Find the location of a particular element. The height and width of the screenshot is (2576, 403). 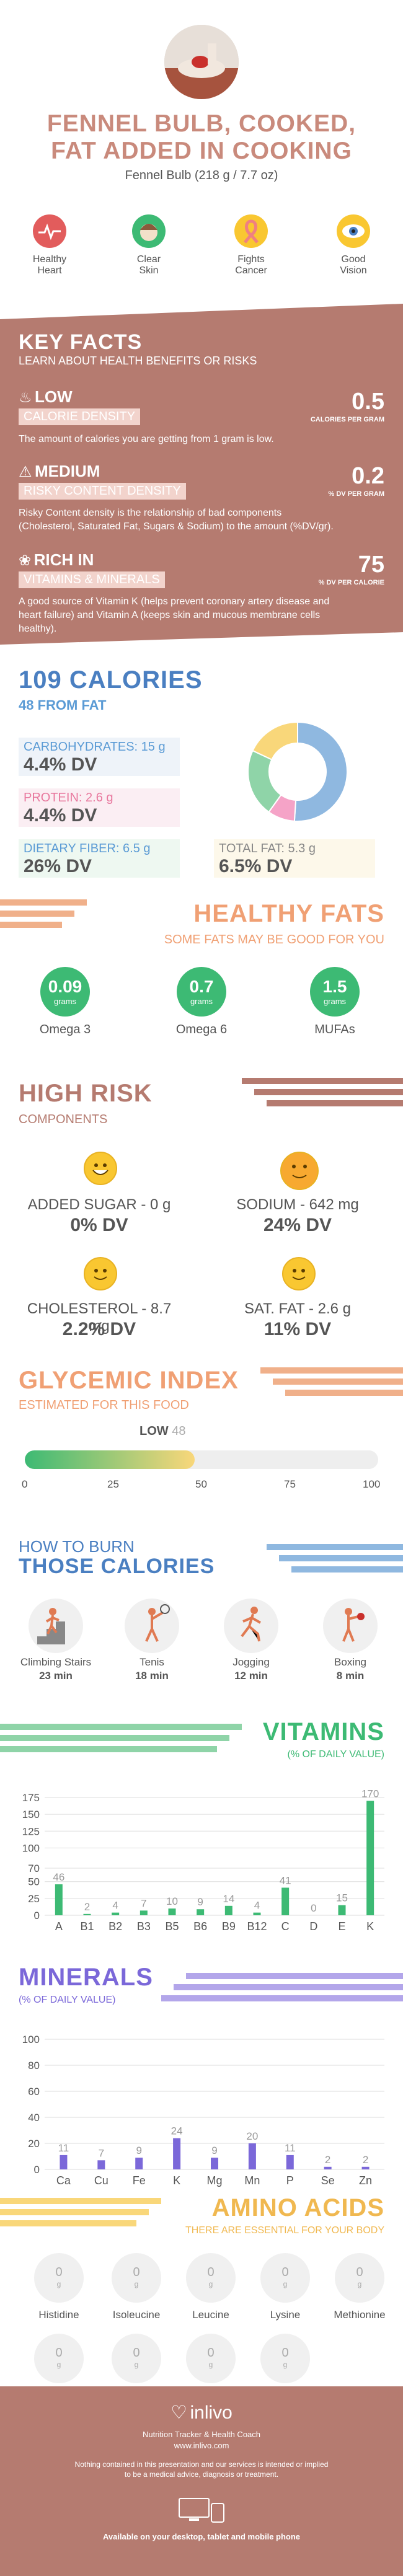

benefit-good-vision: Good Vision is located at coordinates (353, 245).